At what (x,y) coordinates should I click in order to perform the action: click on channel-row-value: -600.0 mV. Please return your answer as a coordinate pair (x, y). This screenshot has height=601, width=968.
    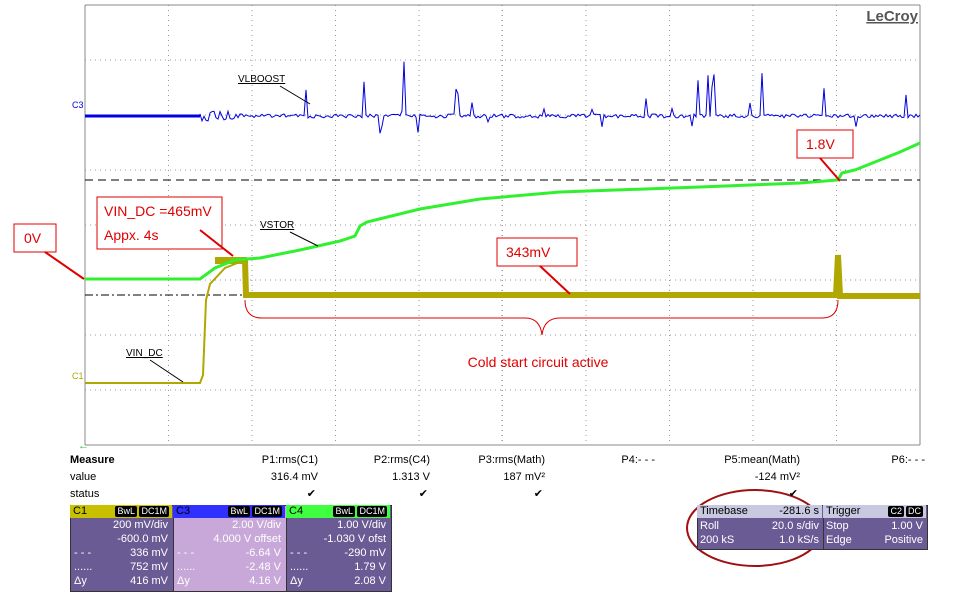
    Looking at the image, I should click on (142, 539).